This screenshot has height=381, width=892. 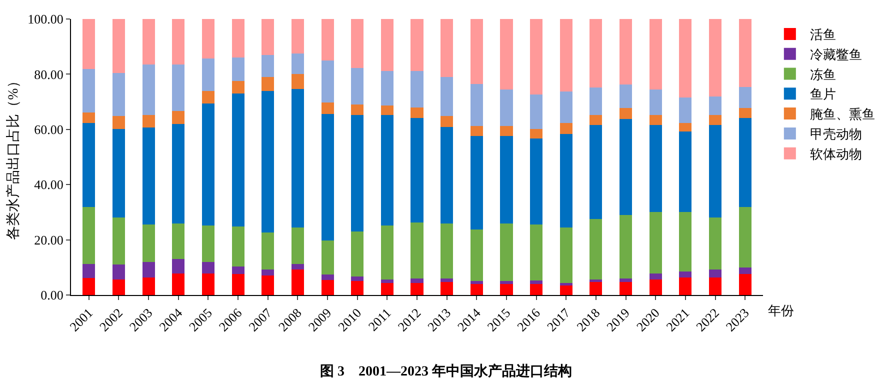 What do you see at coordinates (823, 74) in the screenshot?
I see `legend-label: 冻鱼` at bounding box center [823, 74].